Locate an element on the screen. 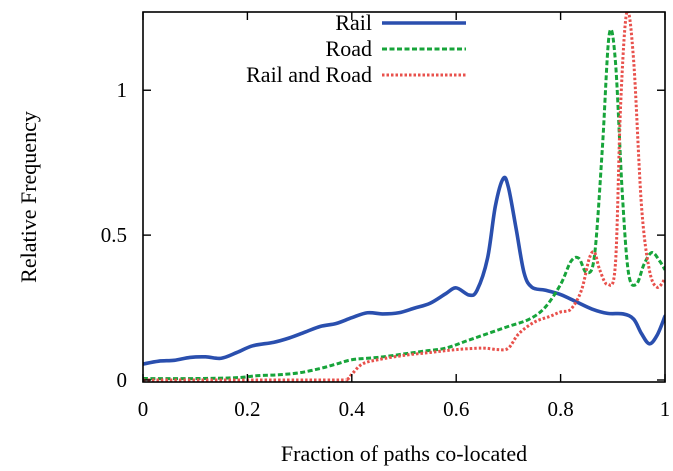 Image resolution: width=673 pixels, height=471 pixels. legend-label-rail: Rail is located at coordinates (353, 22).